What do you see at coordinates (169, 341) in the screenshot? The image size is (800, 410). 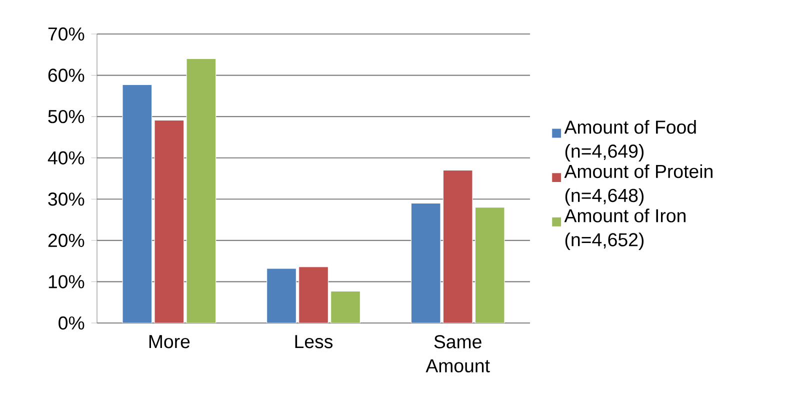 I see `x-tick-label: More` at bounding box center [169, 341].